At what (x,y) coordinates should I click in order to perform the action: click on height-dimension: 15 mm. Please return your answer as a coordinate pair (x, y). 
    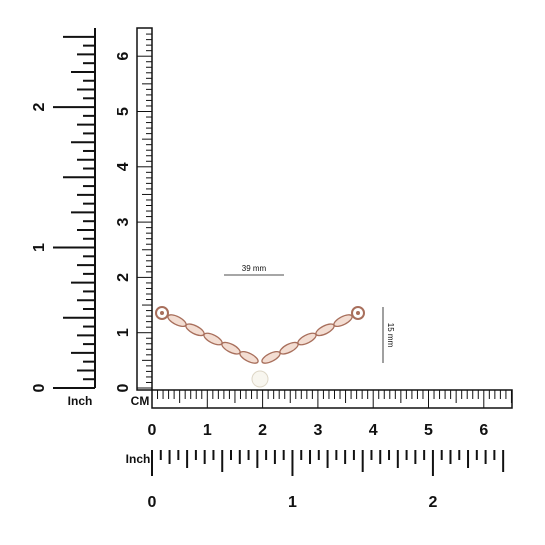
    Looking at the image, I should click on (390, 335).